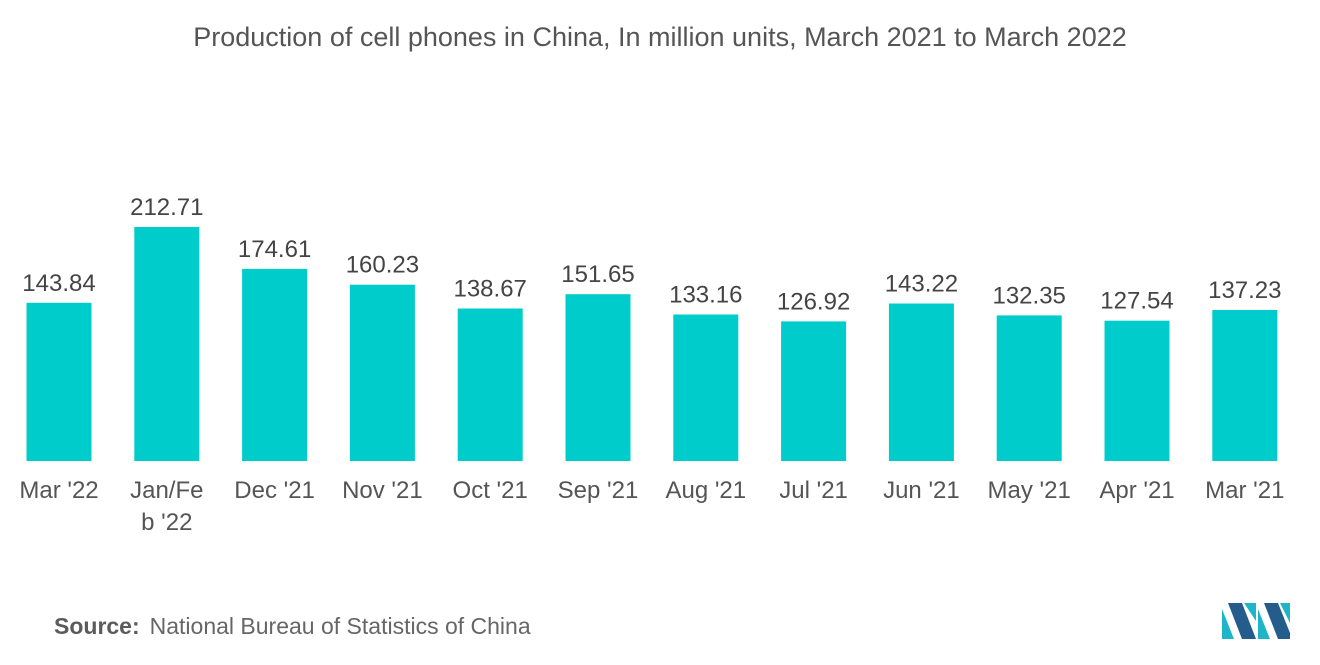 The width and height of the screenshot is (1320, 665). What do you see at coordinates (97, 626) in the screenshot?
I see `source-label: Source:` at bounding box center [97, 626].